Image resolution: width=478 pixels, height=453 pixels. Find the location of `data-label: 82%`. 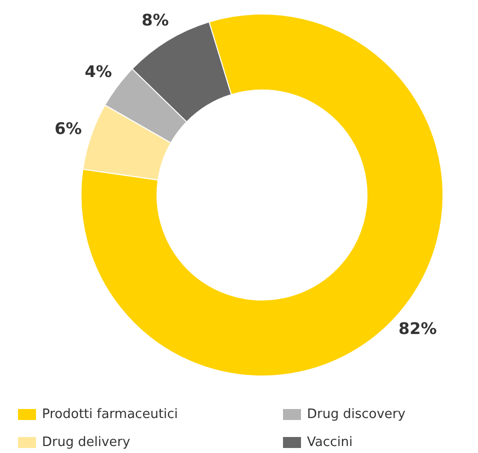

data-label: 82% is located at coordinates (417, 328).